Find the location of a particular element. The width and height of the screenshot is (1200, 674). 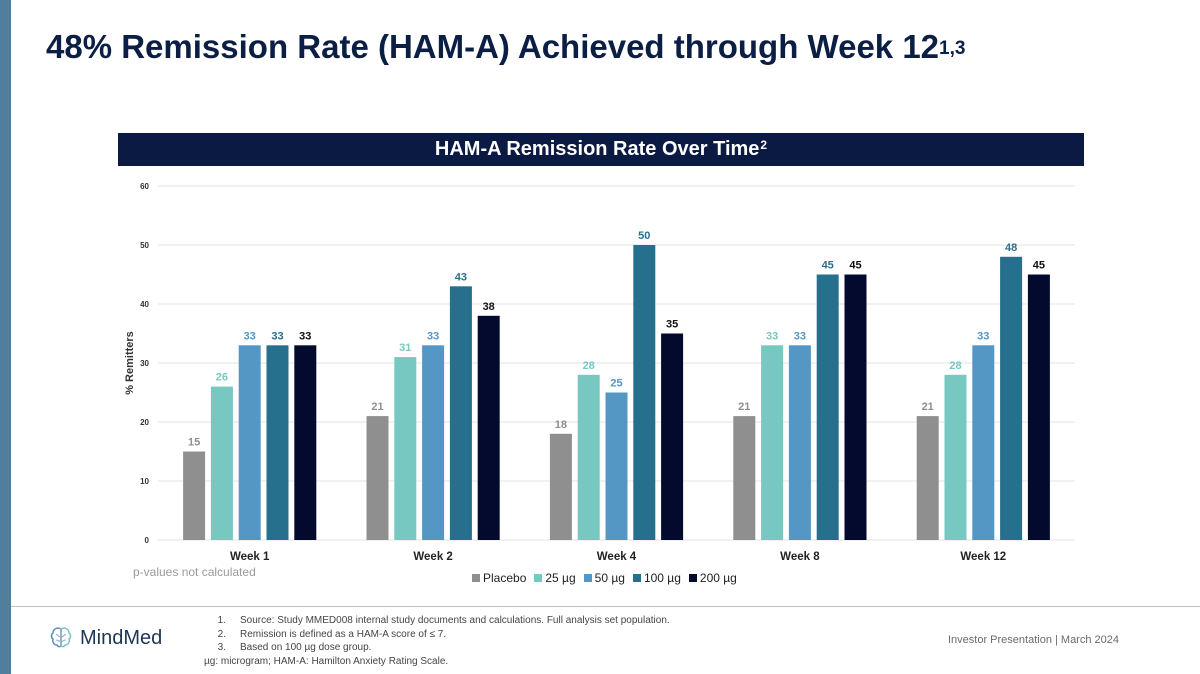

logo-wordmark: MindMed is located at coordinates (121, 637).